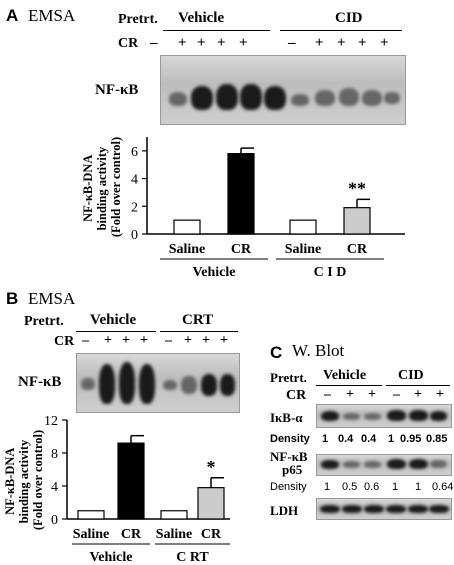  I want to click on panel-b-cr-signs: – + + + – + + +, so click(162, 341).